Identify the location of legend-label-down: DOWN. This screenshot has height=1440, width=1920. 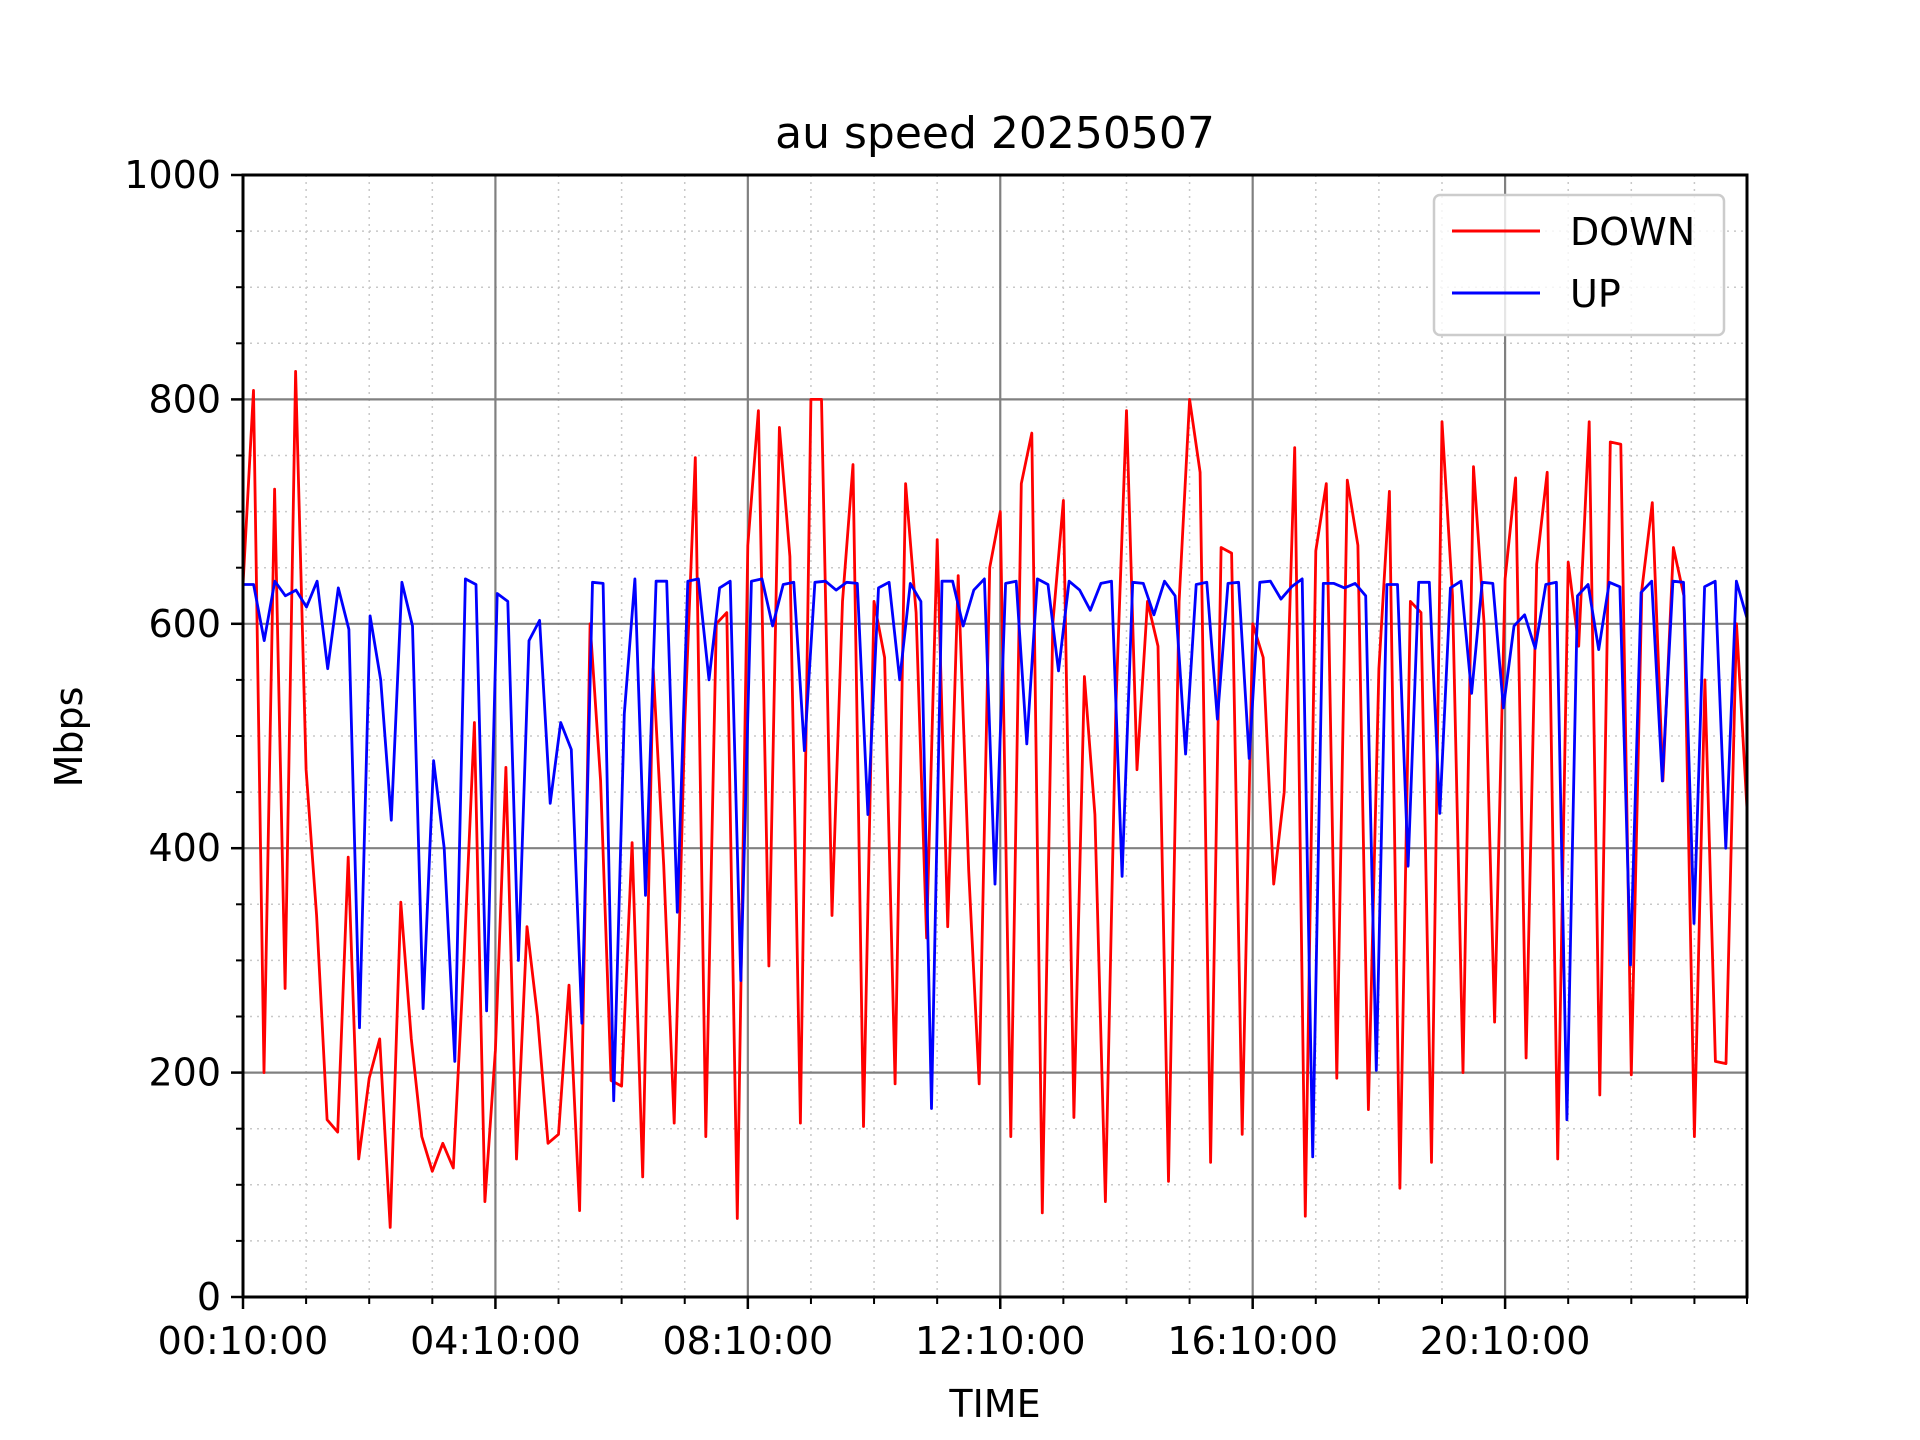
(1632, 232).